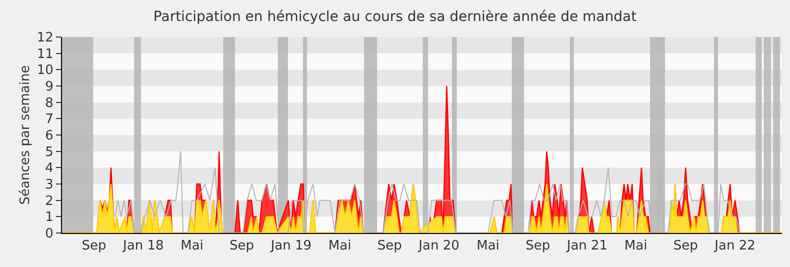 Image resolution: width=790 pixels, height=267 pixels. I want to click on y-tick-label: 3, so click(49, 185).